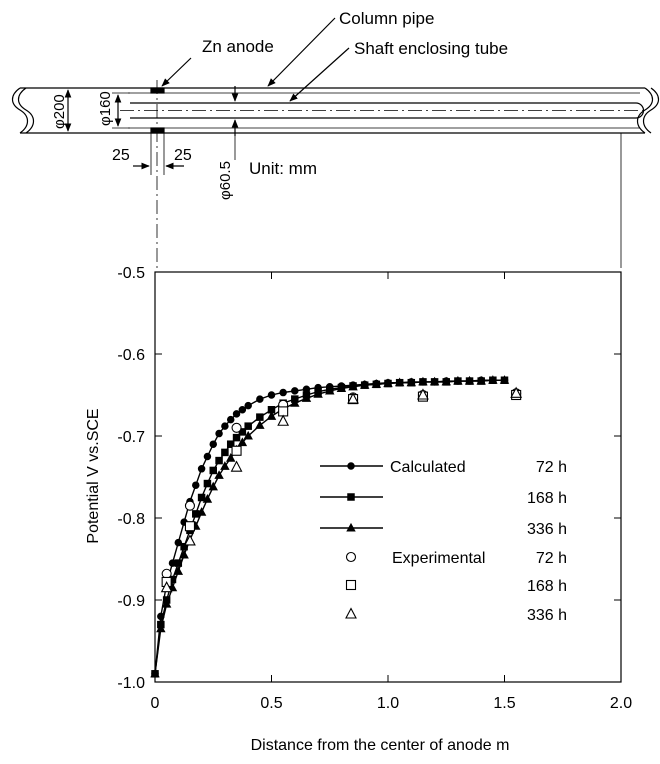 Image resolution: width=660 pixels, height=764 pixels. I want to click on zn-anode-leader, so click(176, 72).